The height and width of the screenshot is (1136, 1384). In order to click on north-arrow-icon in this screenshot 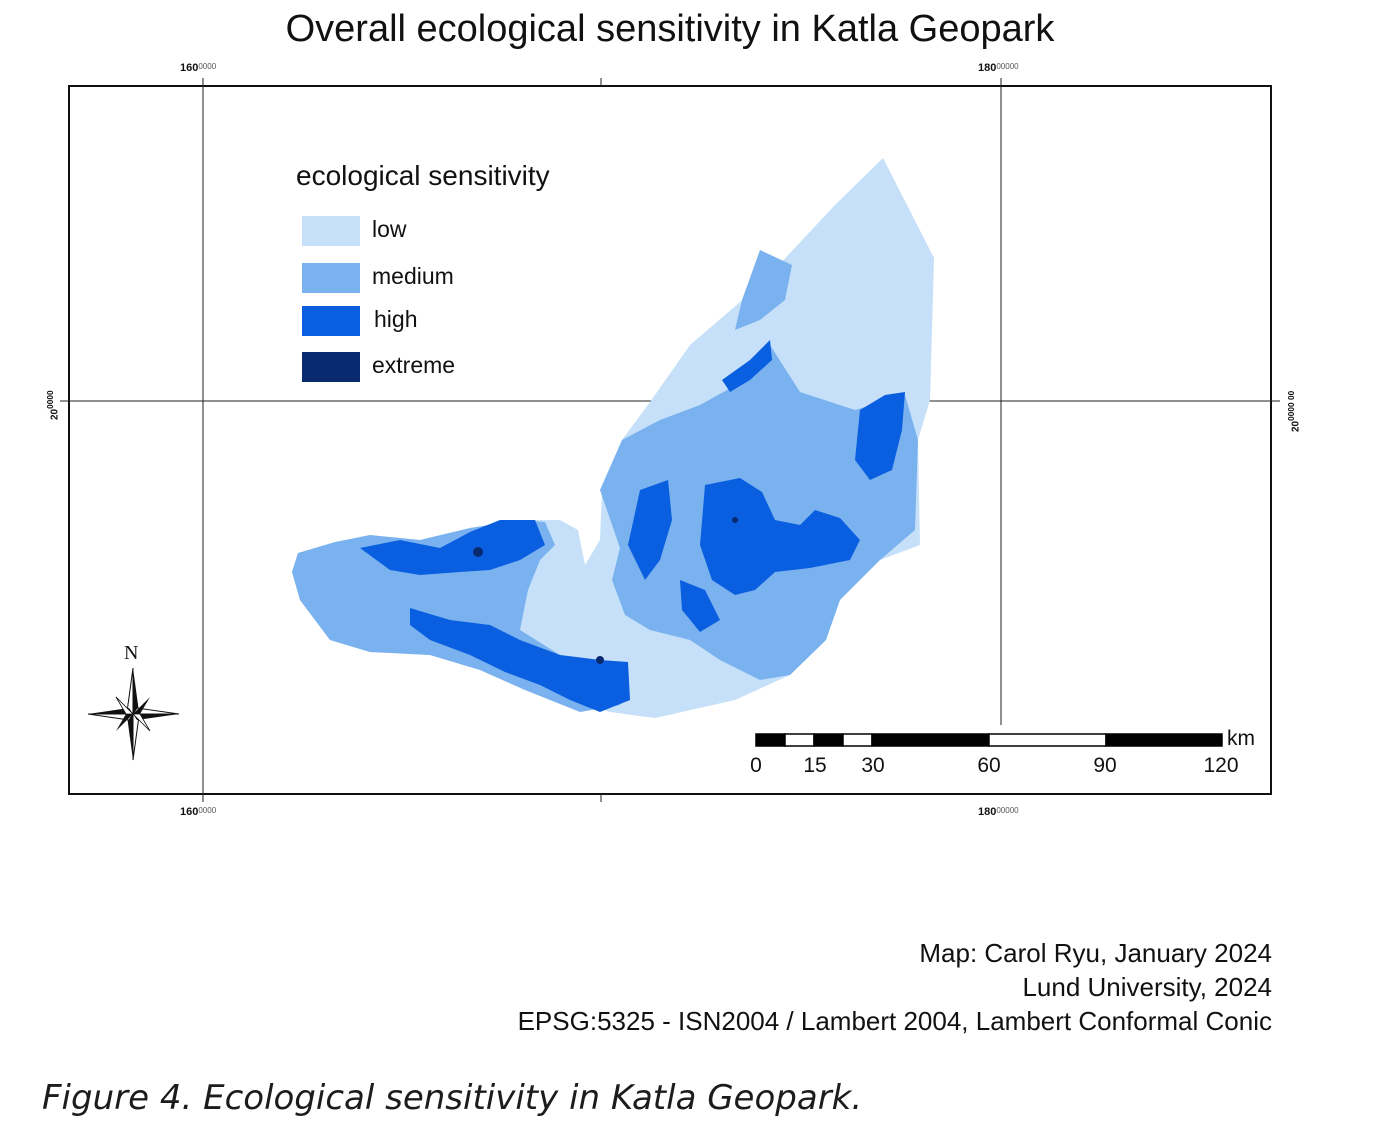, I will do `click(133, 714)`.